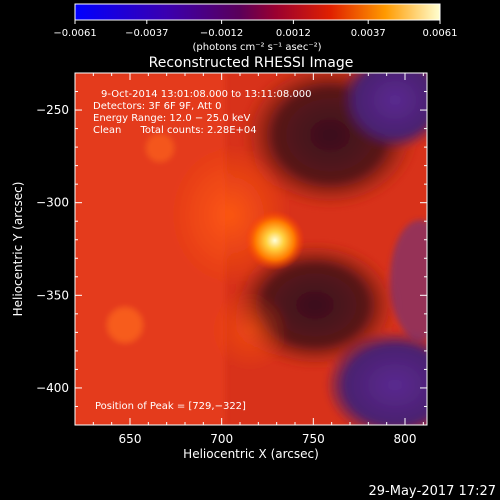 The image size is (500, 500). Describe the element at coordinates (171, 118) in the screenshot. I see `annotation-energy: Energy Range: 12.0 − 25.0 keV` at that location.